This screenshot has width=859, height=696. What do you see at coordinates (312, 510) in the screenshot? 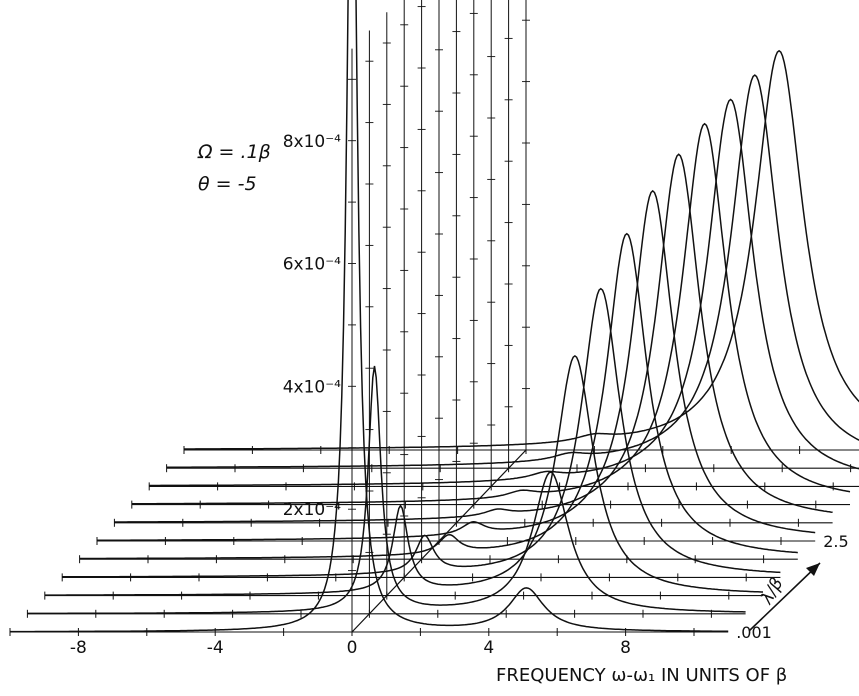
I see `z-tick-label-0: 2x10⁻⁴` at bounding box center [312, 510].